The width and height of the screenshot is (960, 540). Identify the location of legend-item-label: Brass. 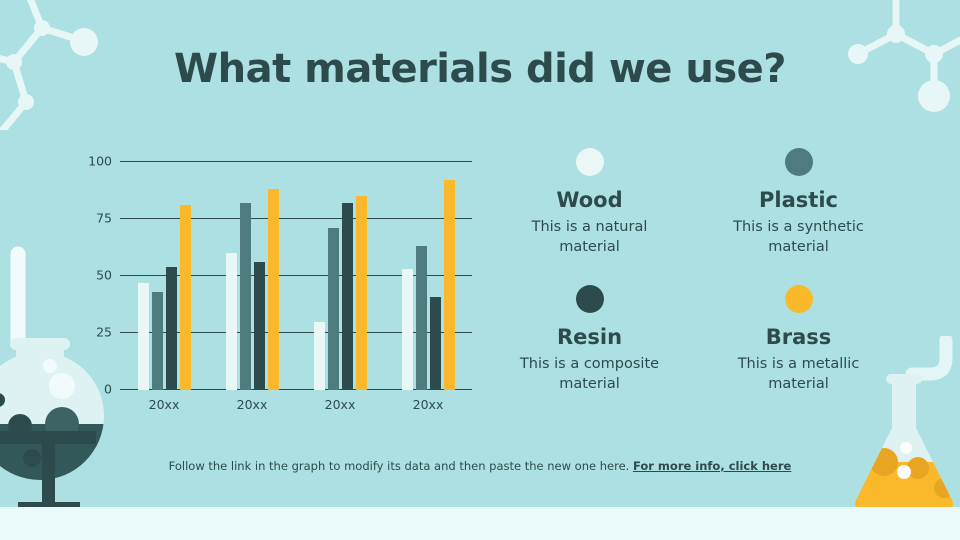
(798, 337).